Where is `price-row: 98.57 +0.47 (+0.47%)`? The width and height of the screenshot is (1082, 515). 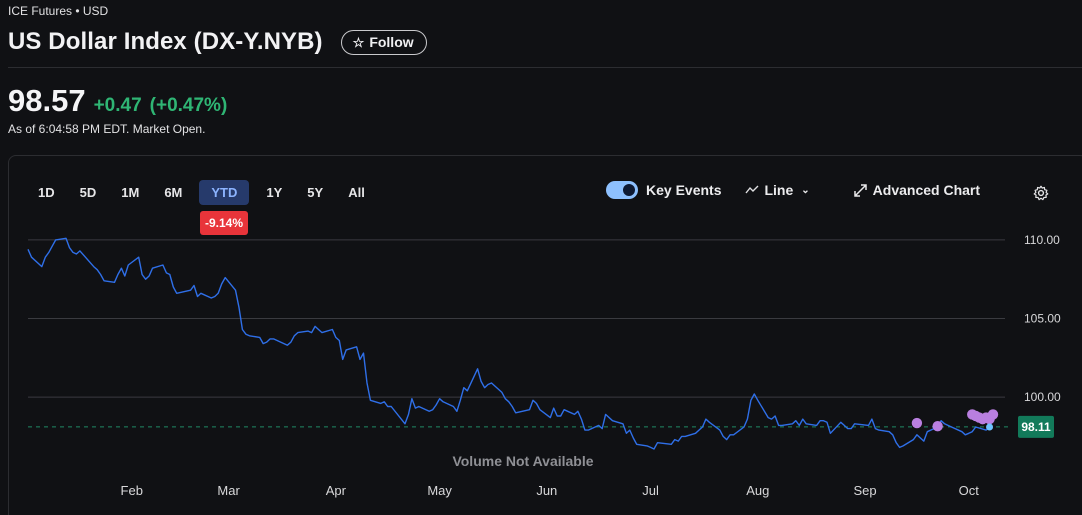
price-row: 98.57 +0.47 (+0.47%) is located at coordinates (117, 101).